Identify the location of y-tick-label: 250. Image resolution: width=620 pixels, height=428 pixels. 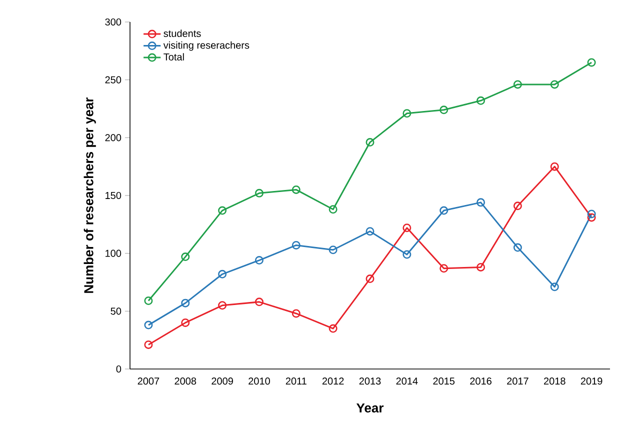
(113, 80).